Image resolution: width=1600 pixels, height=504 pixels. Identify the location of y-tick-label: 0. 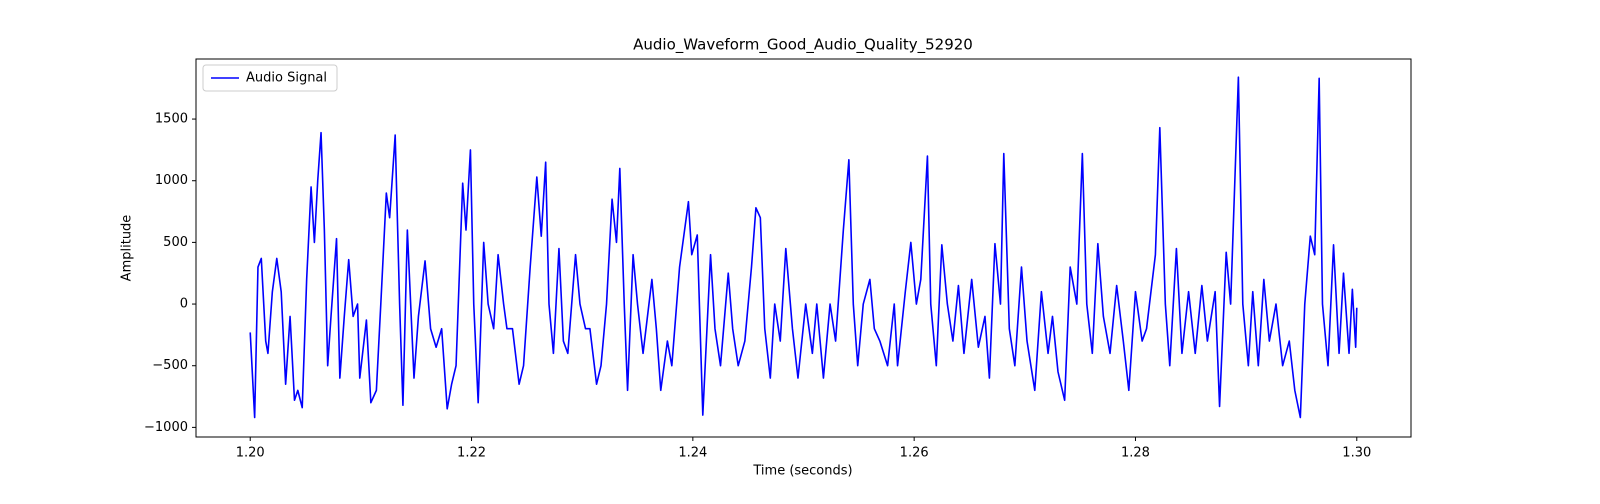
(184, 304).